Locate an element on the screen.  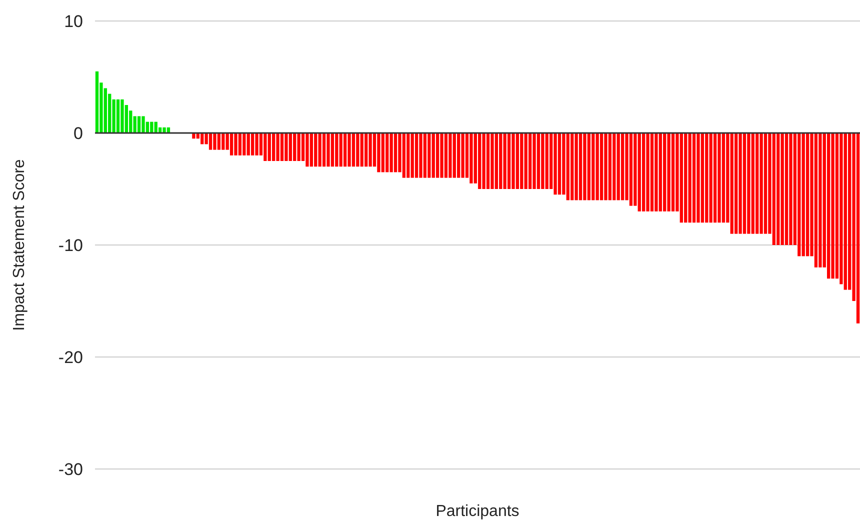
x-axis-title: Participants is located at coordinates (478, 511).